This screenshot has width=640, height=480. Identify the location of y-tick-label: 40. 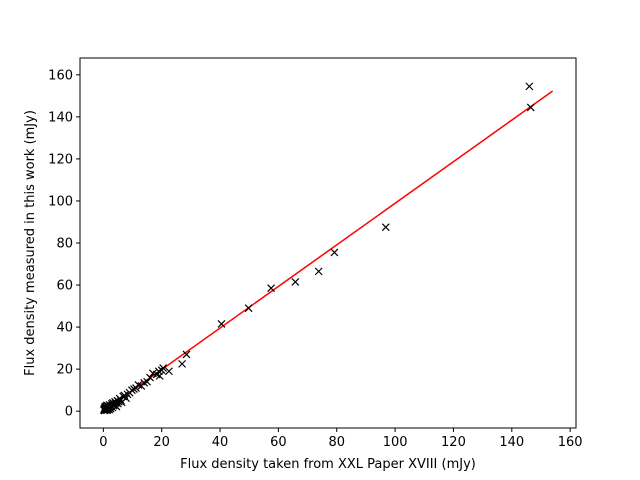
(64, 328).